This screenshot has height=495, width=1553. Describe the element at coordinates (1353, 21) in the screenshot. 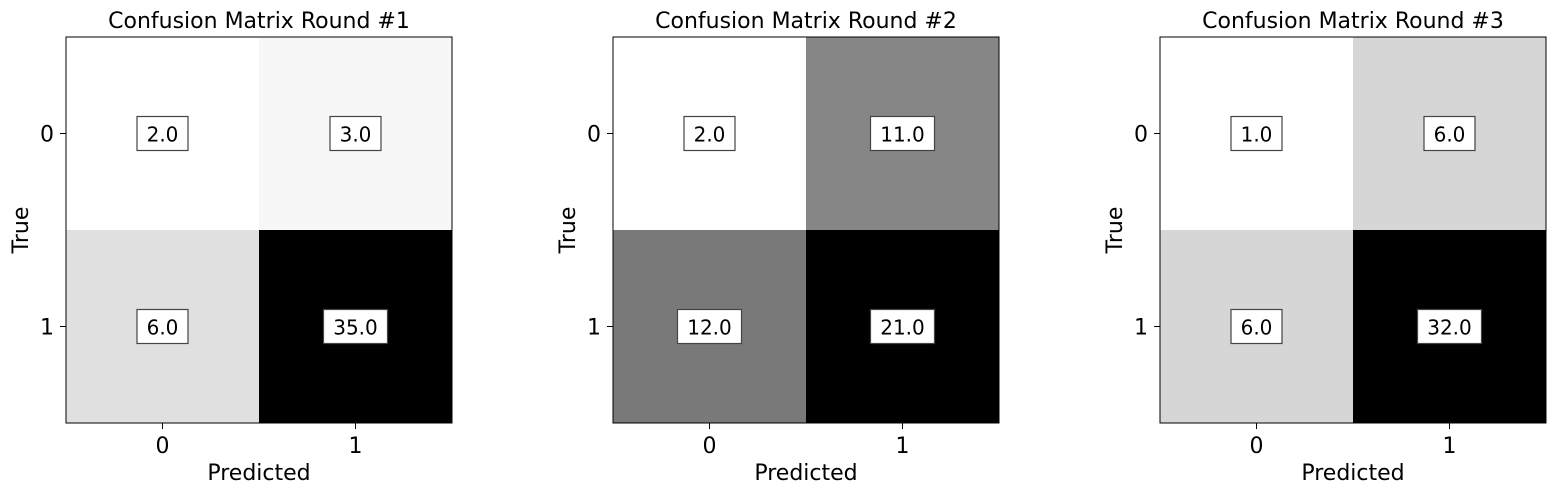

I see `chart-title: Confusion Matrix Round #3` at that location.